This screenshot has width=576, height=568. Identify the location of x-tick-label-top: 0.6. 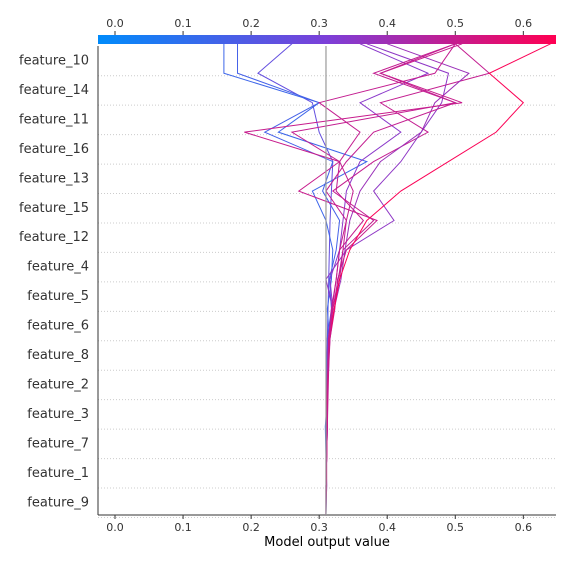
(524, 23).